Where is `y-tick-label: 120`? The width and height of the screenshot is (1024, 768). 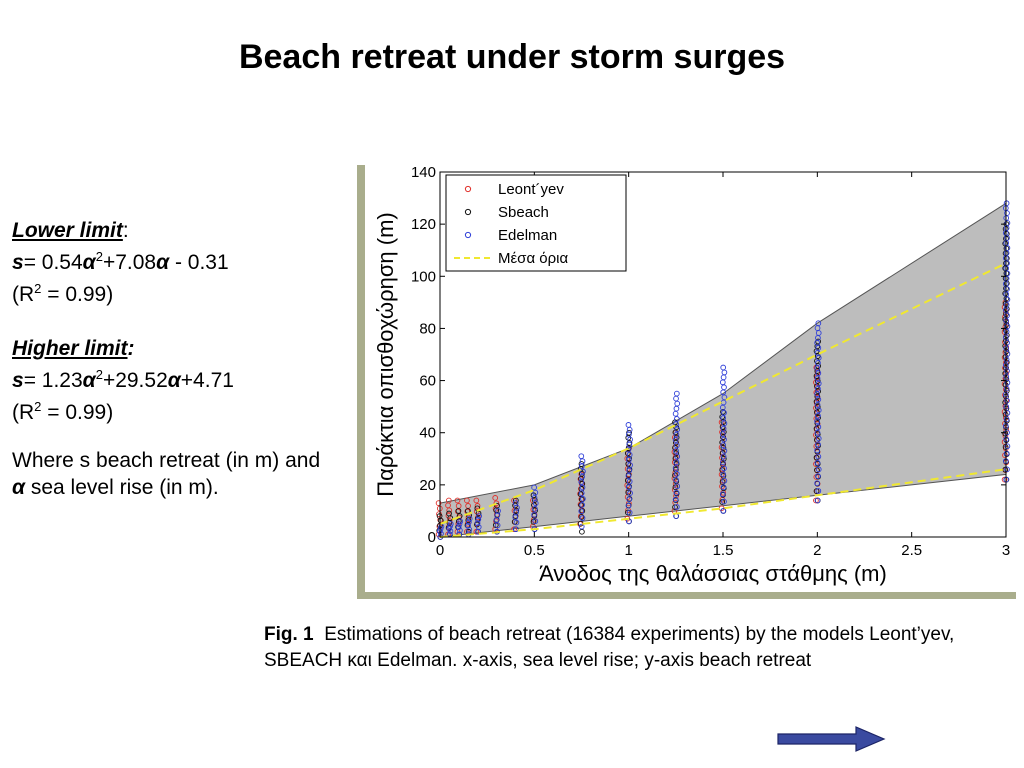 y-tick-label: 120 is located at coordinates (423, 224).